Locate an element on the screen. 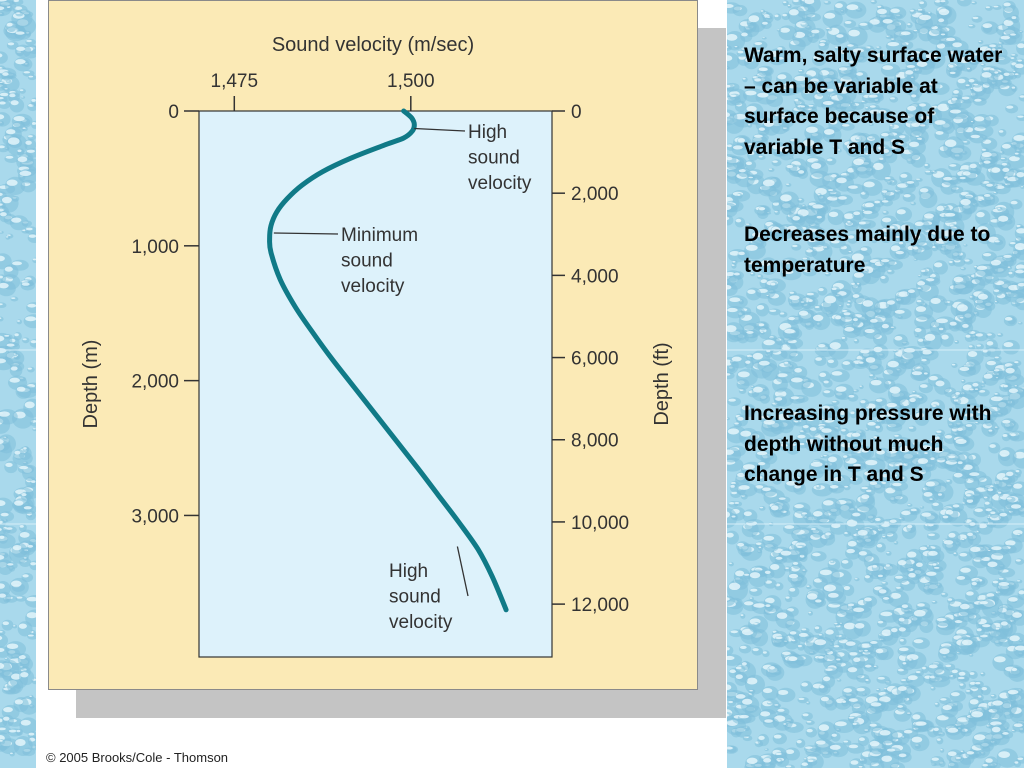 The image size is (1024, 768). y-tick-label: 2,000 is located at coordinates (155, 382).